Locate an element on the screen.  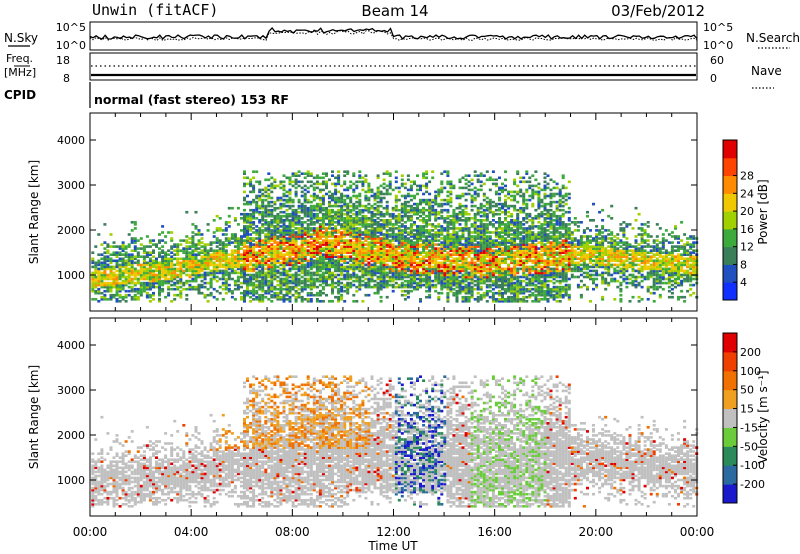
colorbar-tick: 8 is located at coordinates (743, 264).